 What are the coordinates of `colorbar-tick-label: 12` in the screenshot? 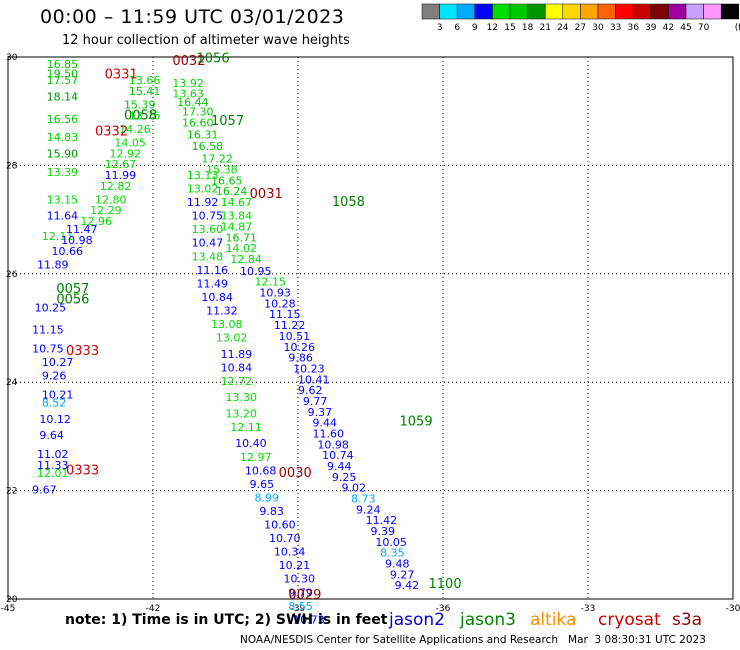 It's located at (492, 28).